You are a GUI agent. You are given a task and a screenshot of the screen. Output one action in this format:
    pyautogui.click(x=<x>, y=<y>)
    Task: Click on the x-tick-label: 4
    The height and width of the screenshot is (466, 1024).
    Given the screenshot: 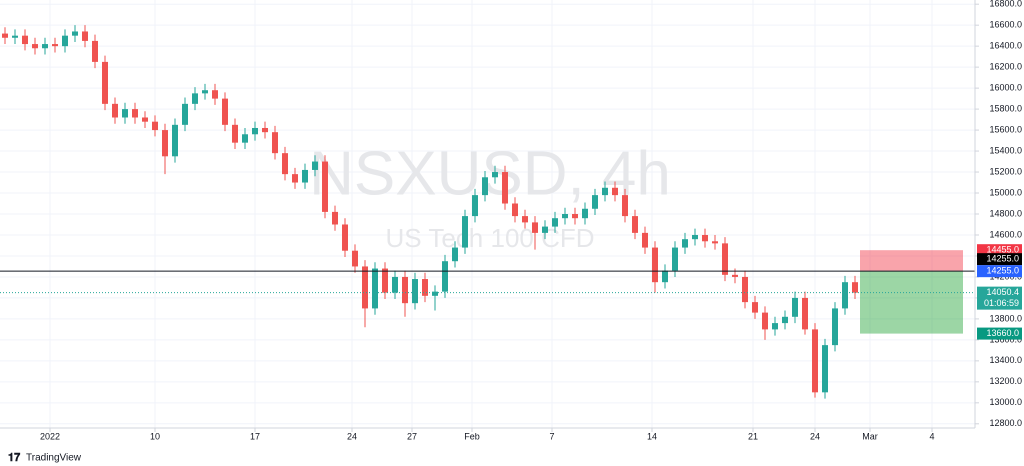 What is the action you would take?
    pyautogui.click(x=931, y=436)
    